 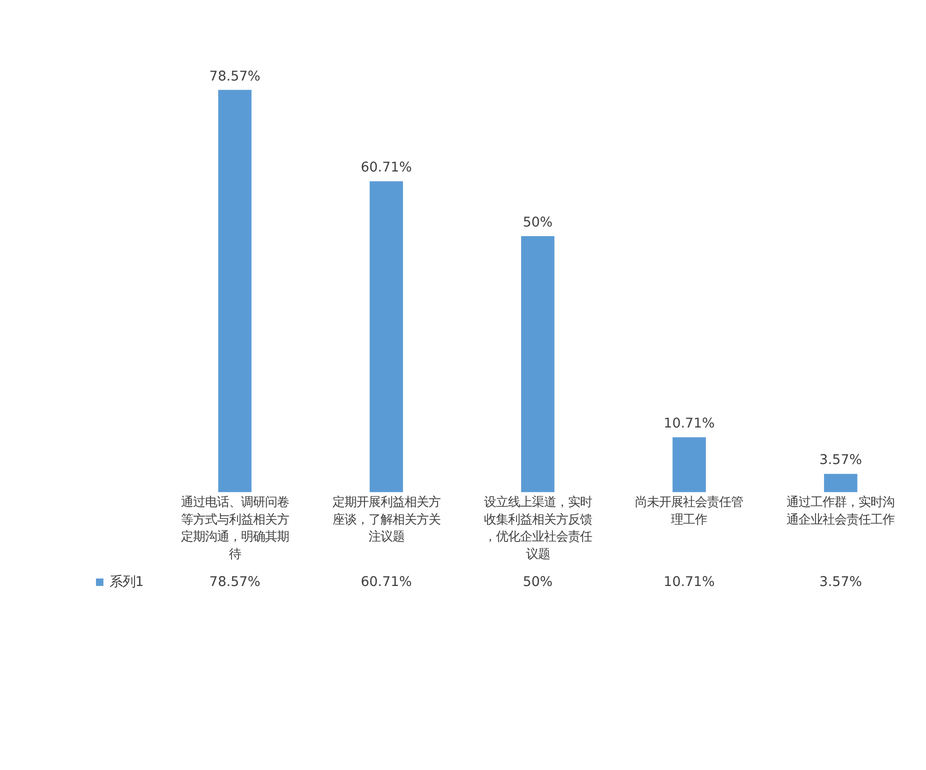 What do you see at coordinates (537, 582) in the screenshot?
I see `data-label: 50%` at bounding box center [537, 582].